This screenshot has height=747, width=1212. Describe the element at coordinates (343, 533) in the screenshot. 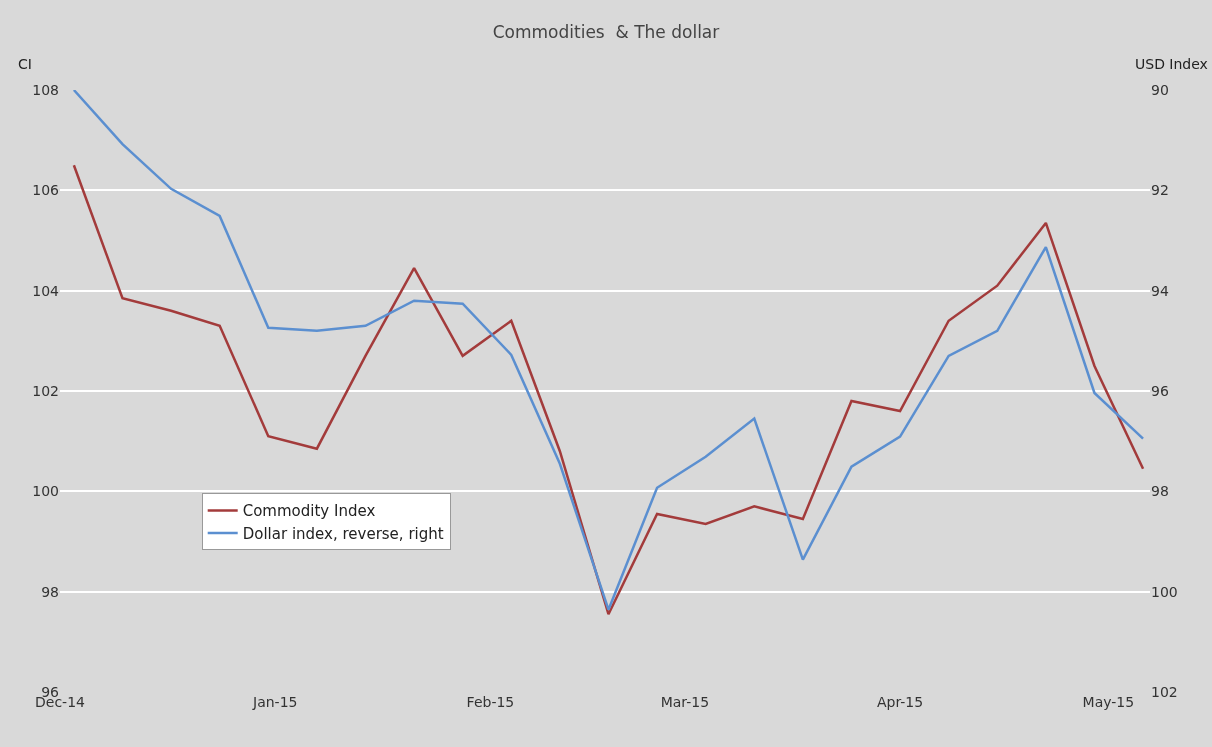

I see `legend-label: Dollar index, reverse, right` at that location.